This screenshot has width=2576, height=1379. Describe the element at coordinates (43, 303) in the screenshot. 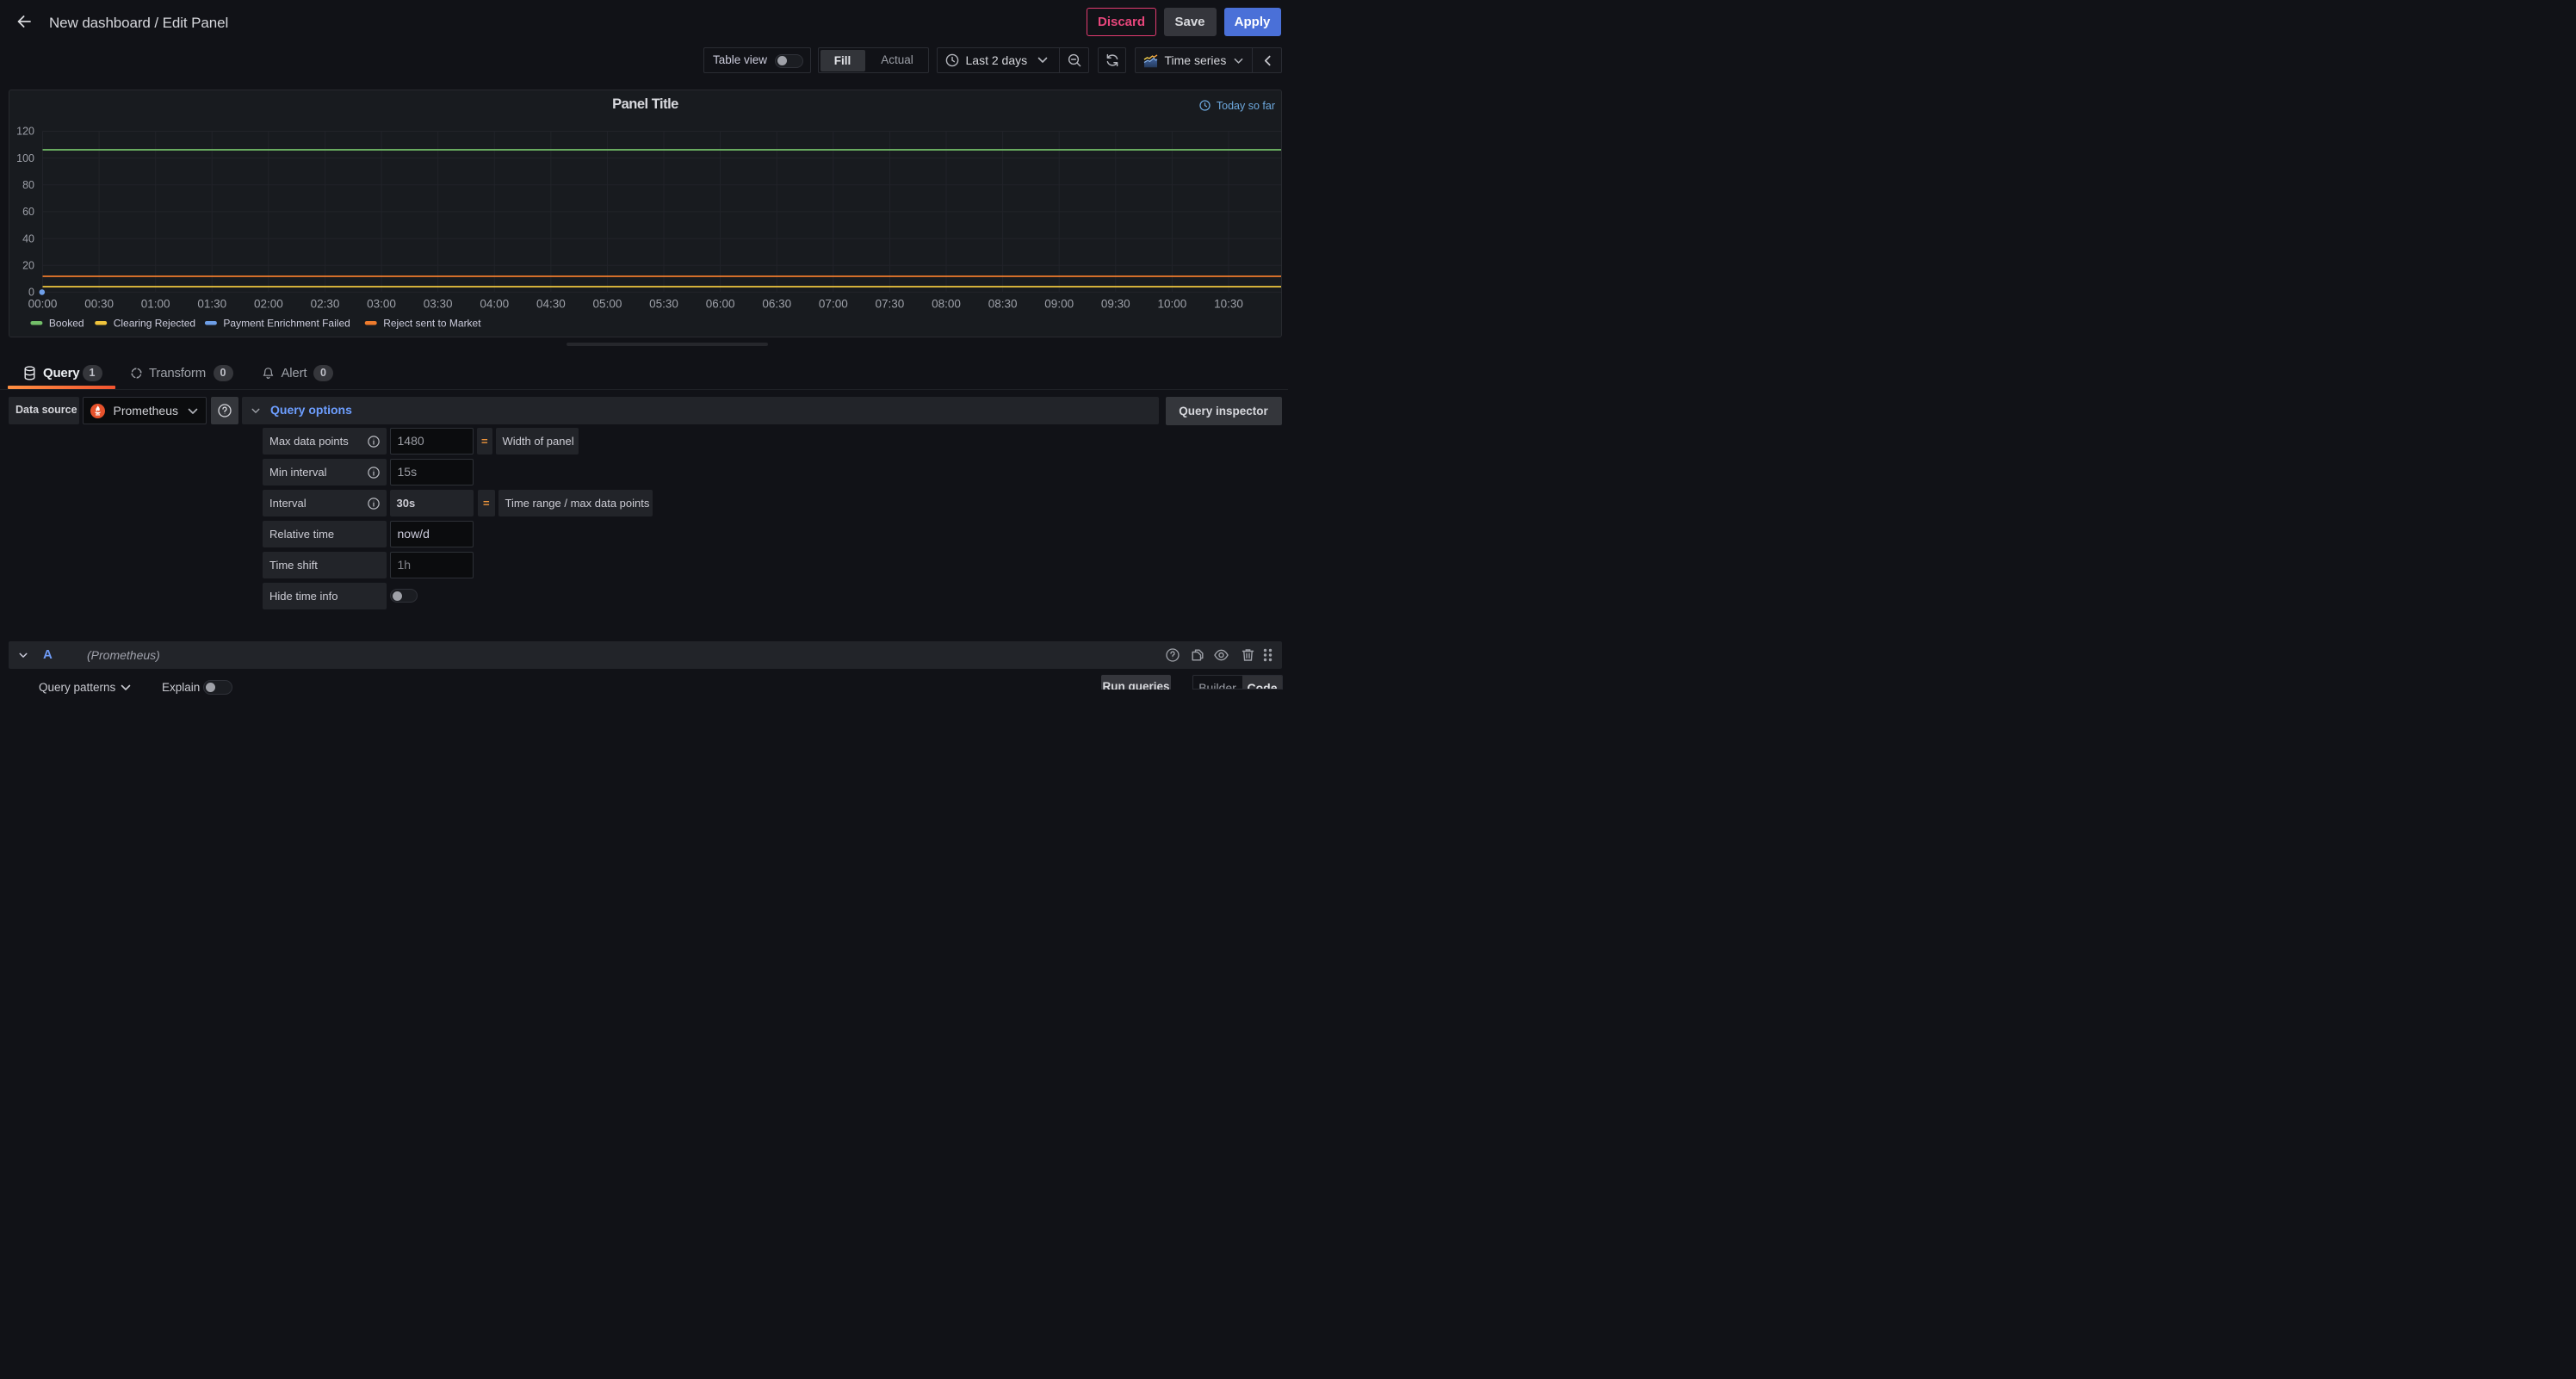

I see `svg-text: 00:00` at that location.